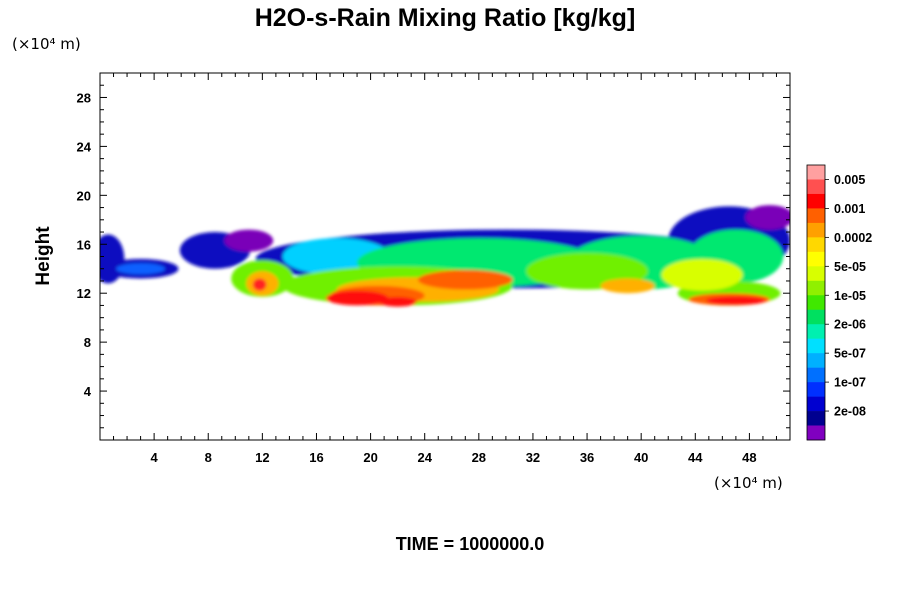  What do you see at coordinates (84, 293) in the screenshot?
I see `y-tick-label: 12` at bounding box center [84, 293].